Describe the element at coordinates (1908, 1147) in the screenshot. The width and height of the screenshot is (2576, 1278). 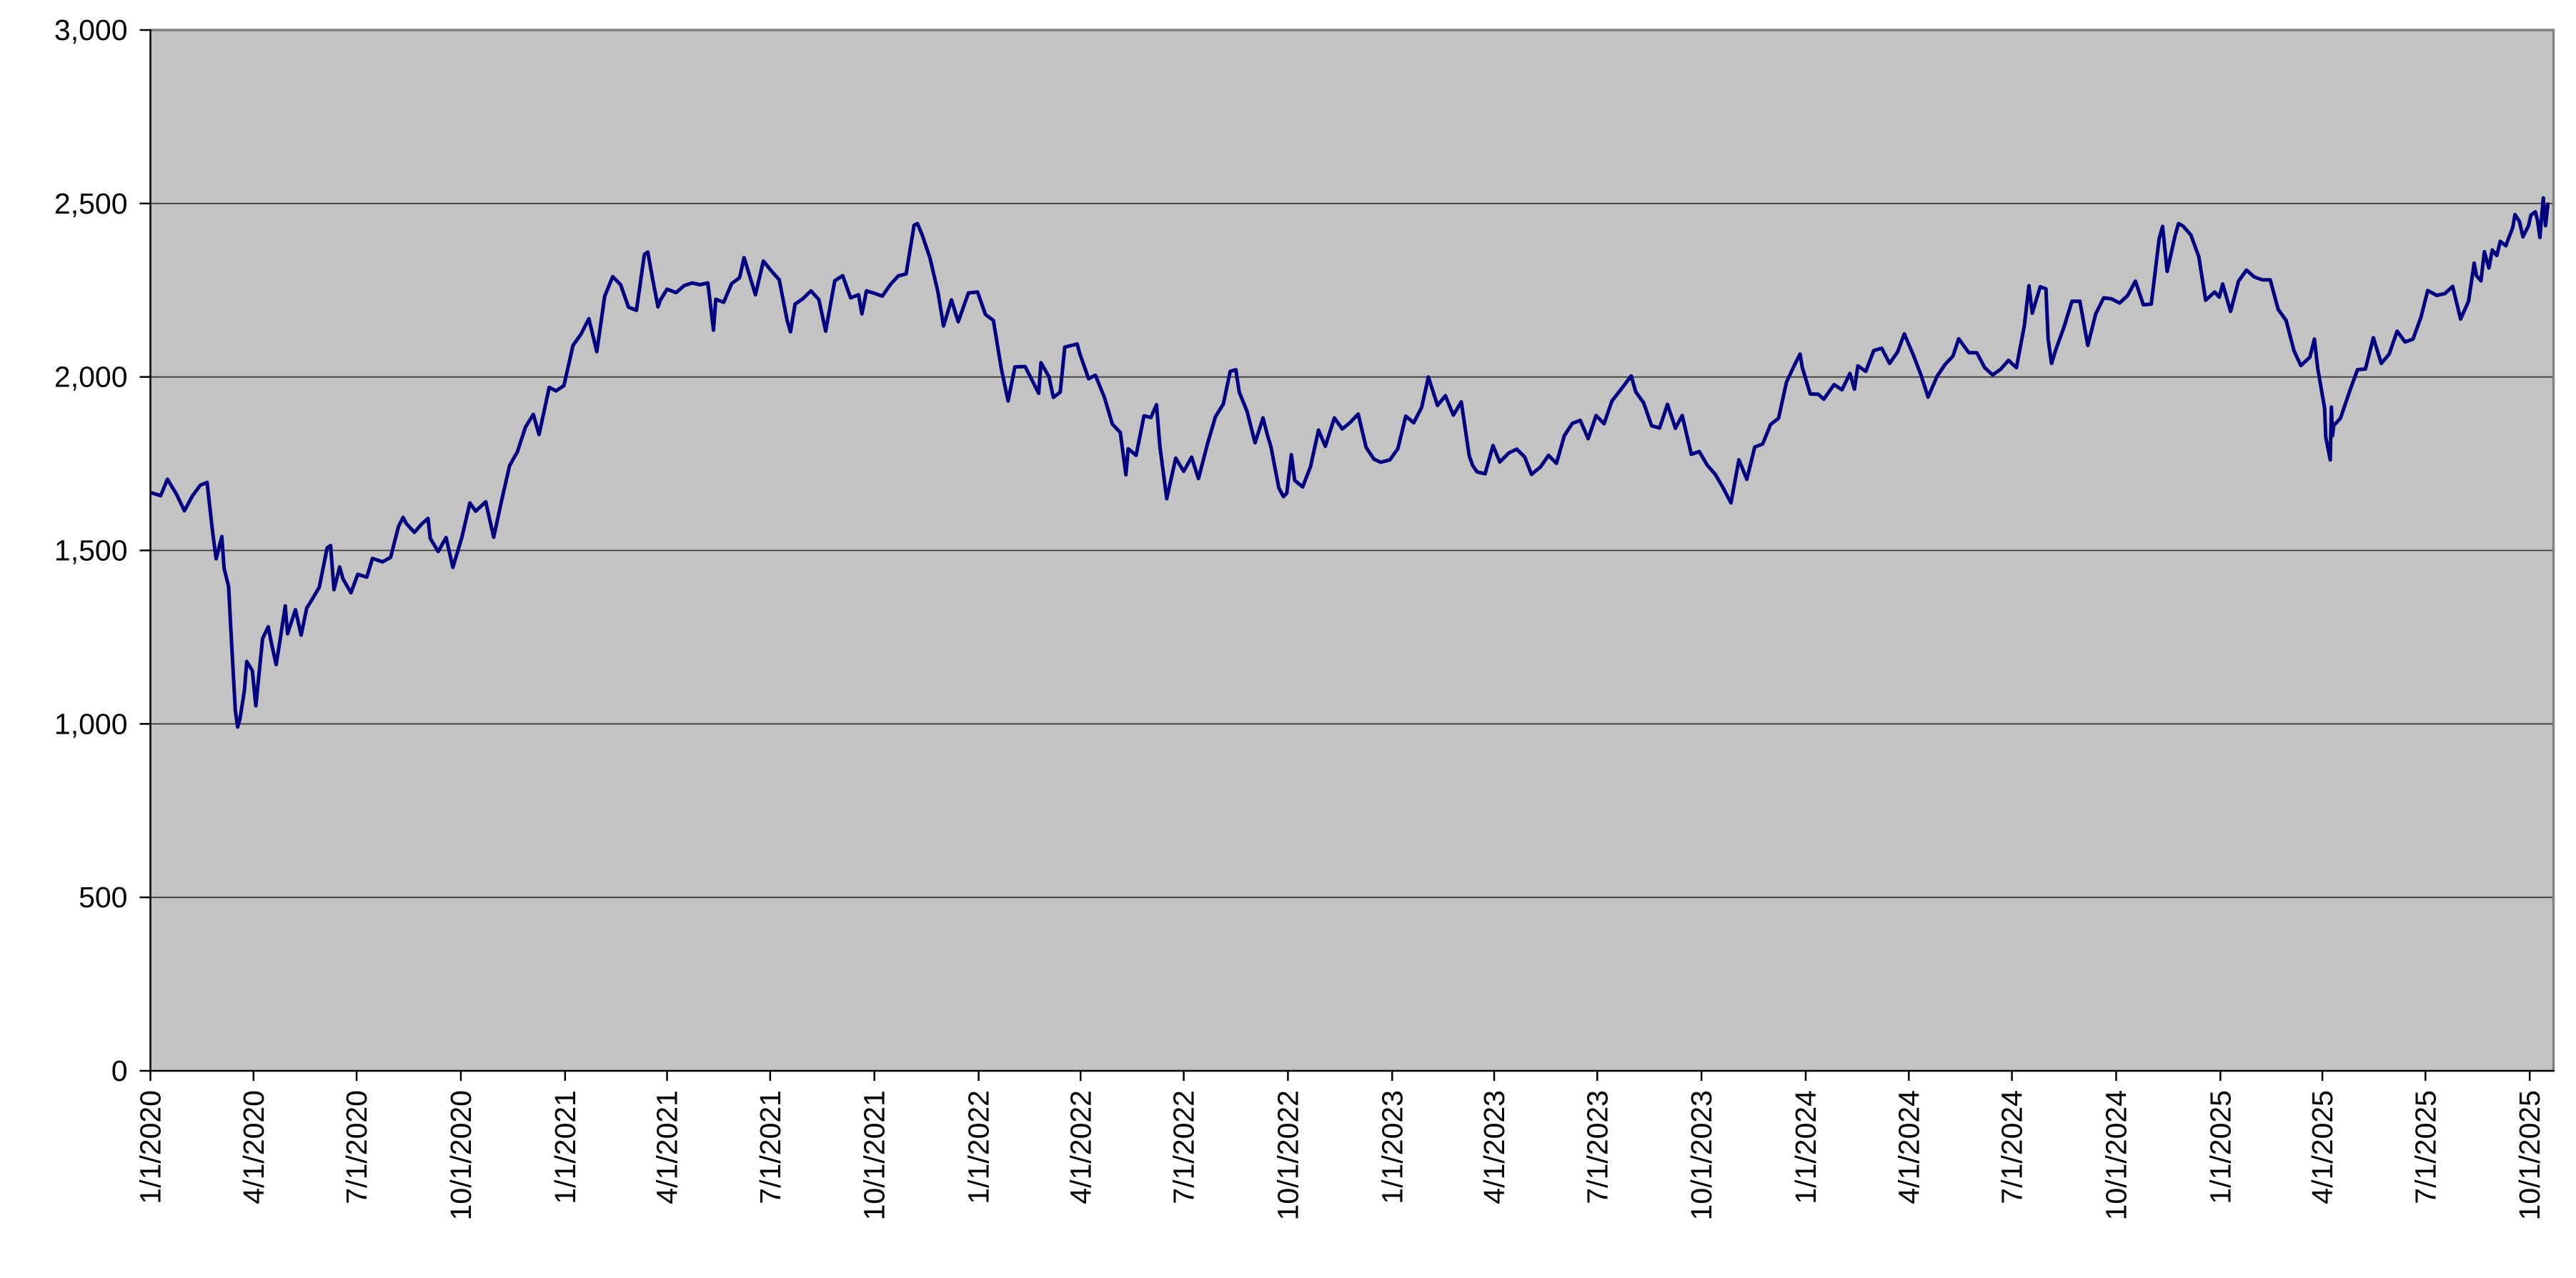
I see `x-tick-label-17: 4/1/2024` at that location.